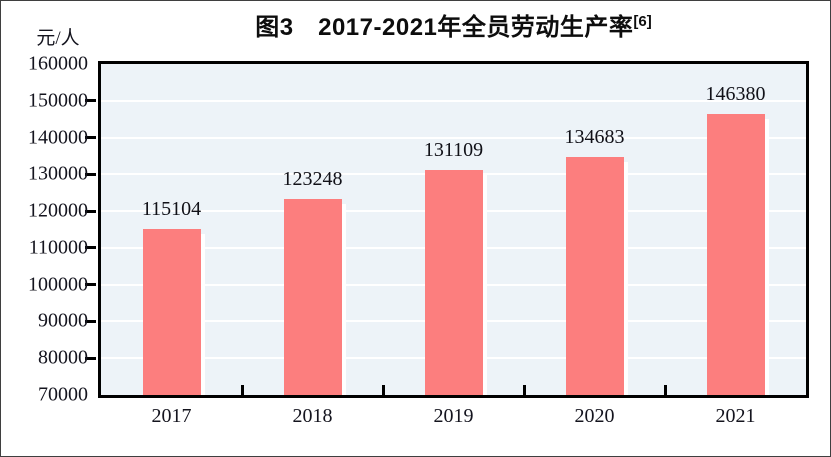 Image resolution: width=831 pixels, height=457 pixels. I want to click on bar-value-label: 146380, so click(735, 94).